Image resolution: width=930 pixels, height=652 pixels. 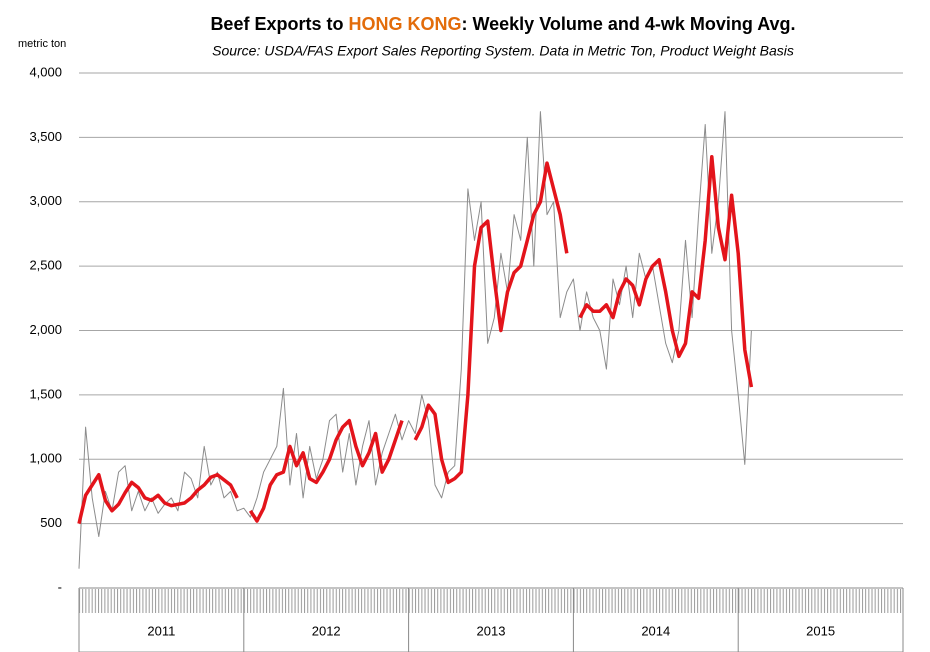 What do you see at coordinates (60, 586) in the screenshot?
I see `y-tick-label: -` at bounding box center [60, 586].